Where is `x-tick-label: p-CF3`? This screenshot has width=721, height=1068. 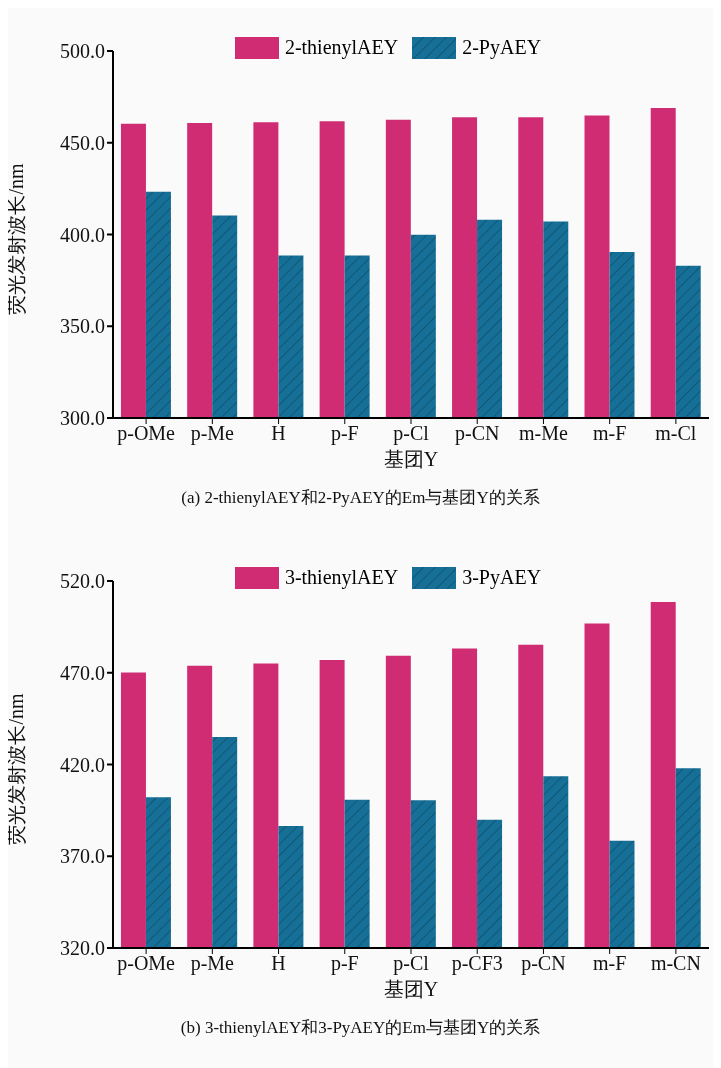 x-tick-label: p-CF3 is located at coordinates (477, 964).